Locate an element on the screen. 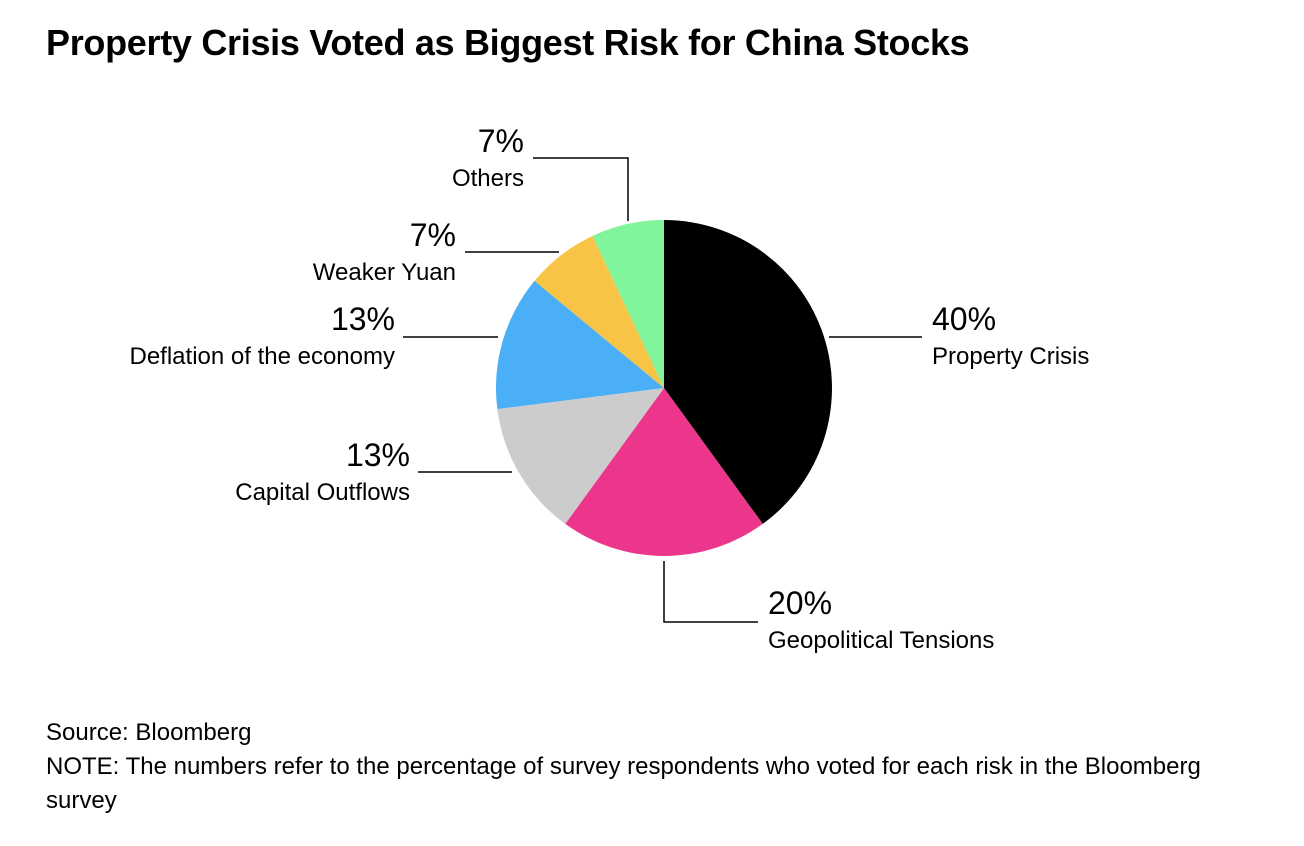  pie-slice-property-crisis is located at coordinates (748, 372).